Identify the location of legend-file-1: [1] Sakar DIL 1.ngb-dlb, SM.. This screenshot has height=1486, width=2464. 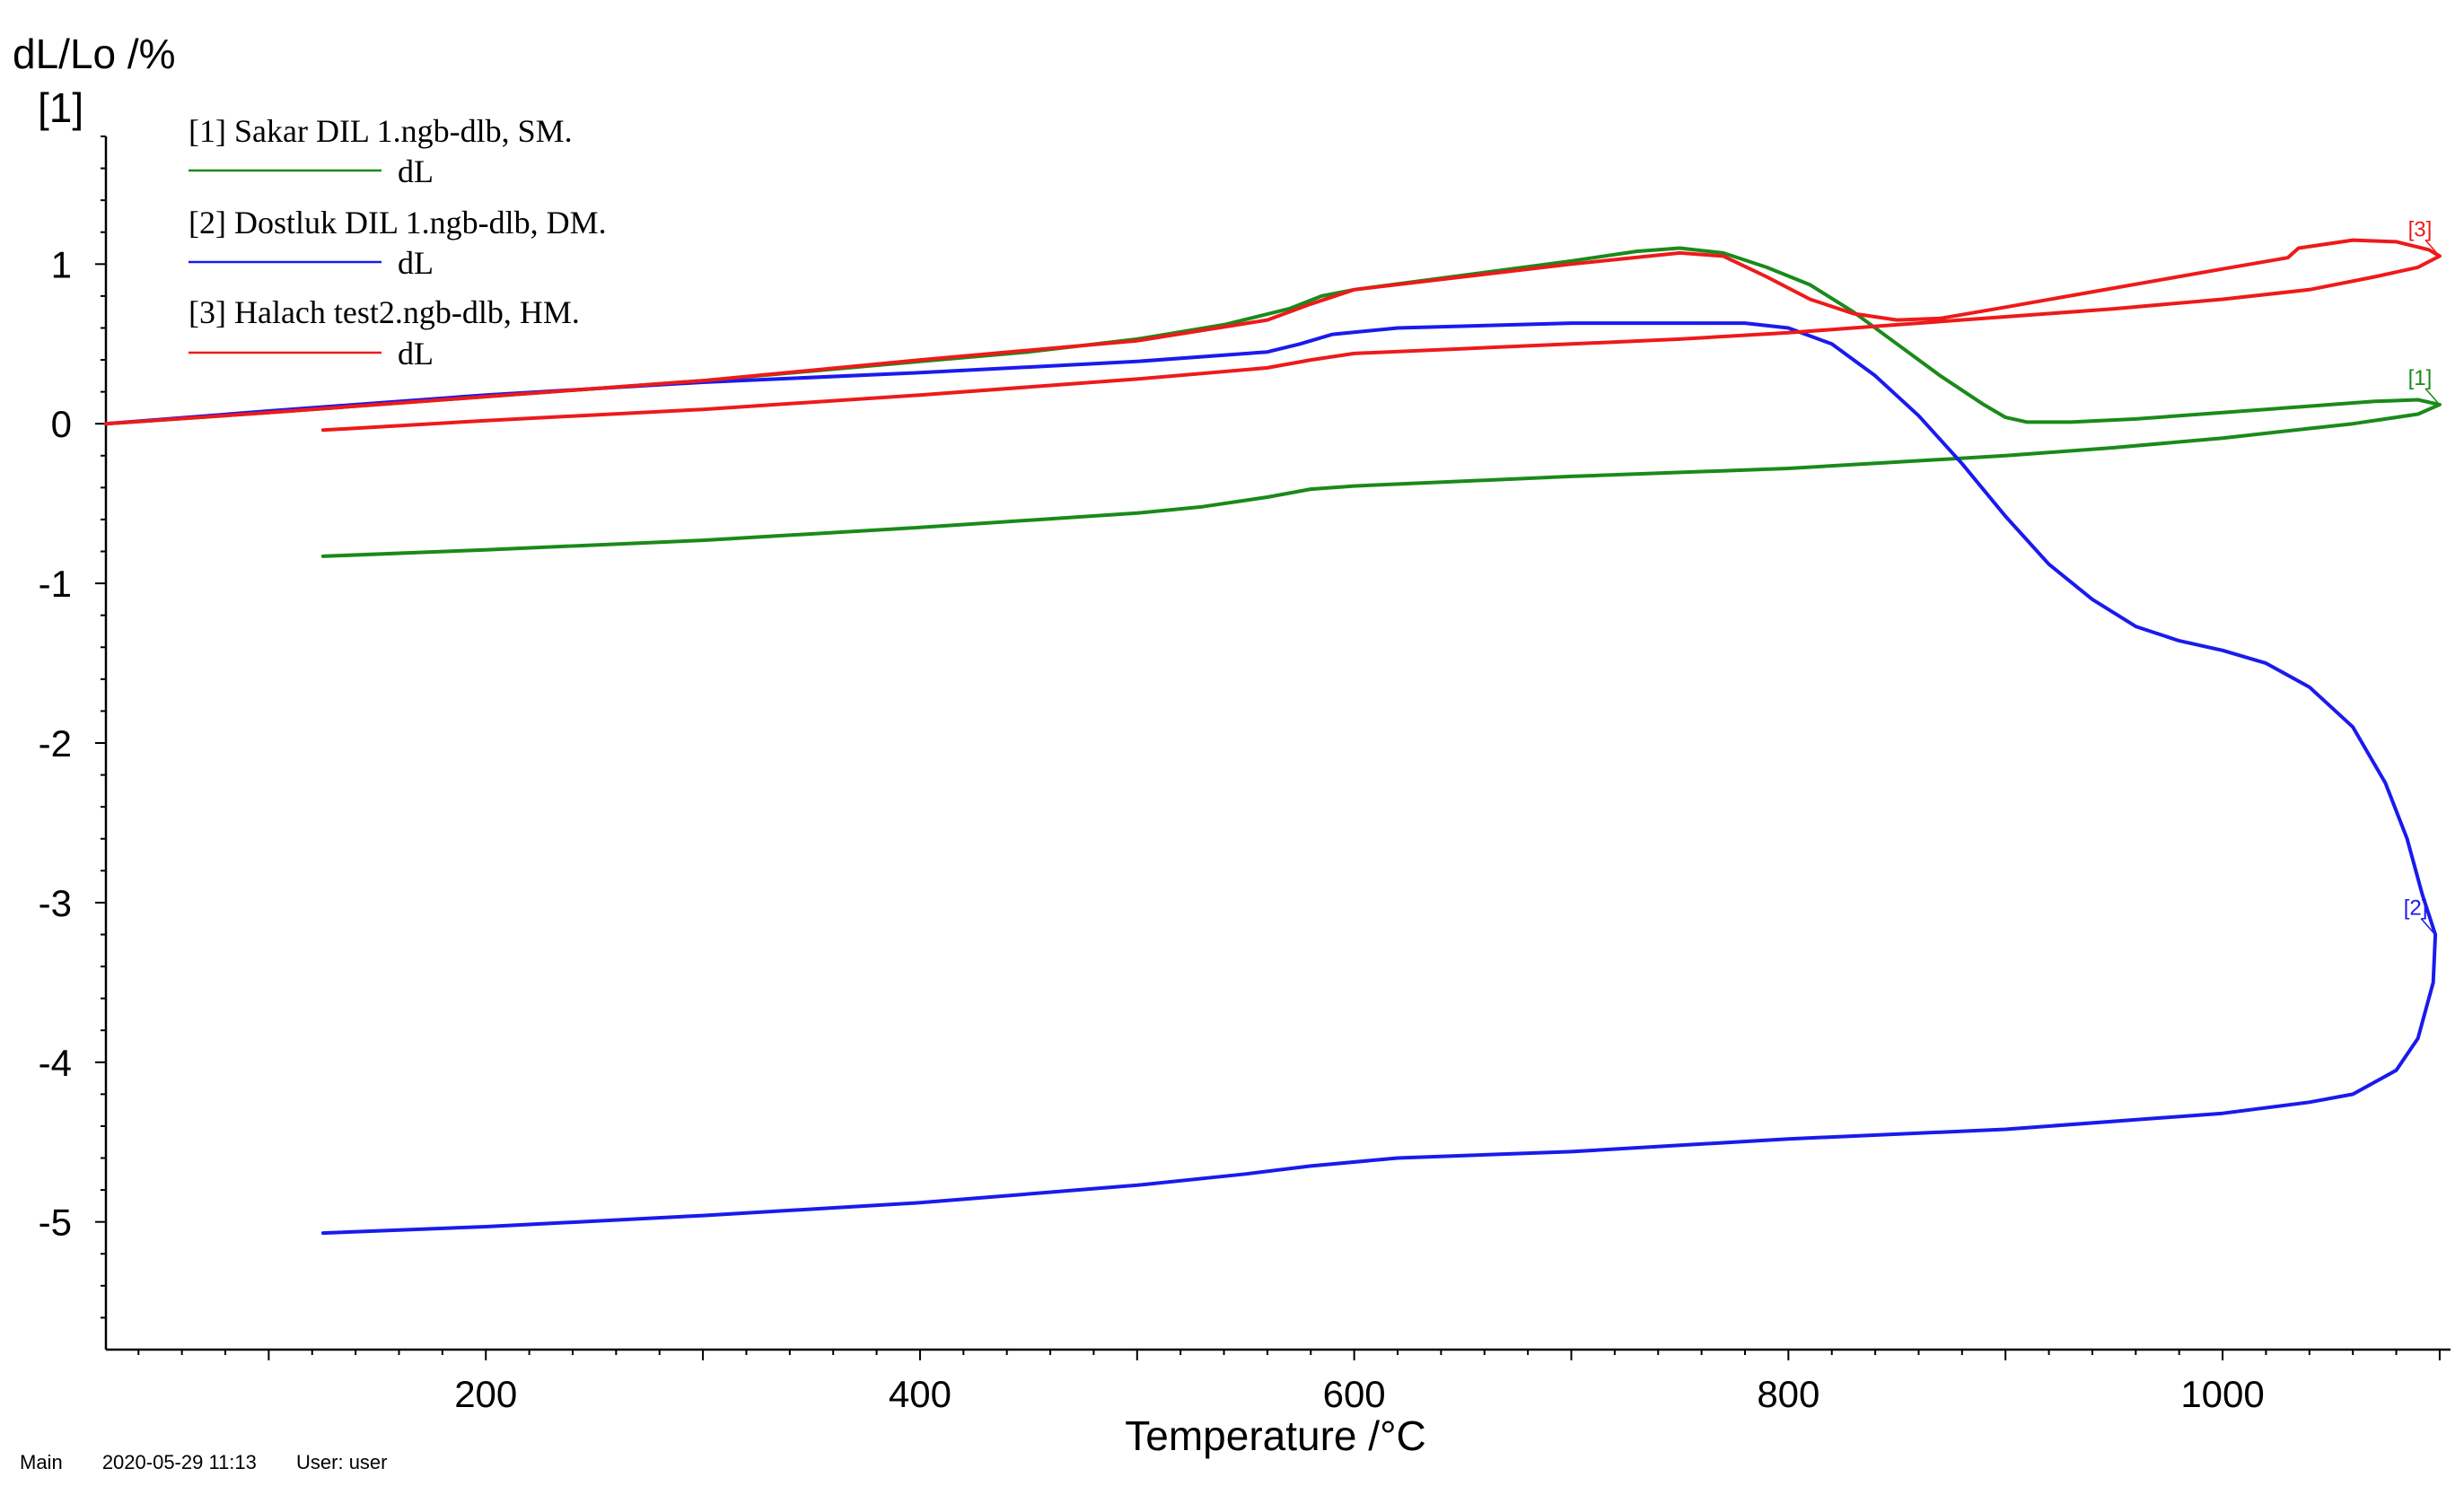
(381, 131).